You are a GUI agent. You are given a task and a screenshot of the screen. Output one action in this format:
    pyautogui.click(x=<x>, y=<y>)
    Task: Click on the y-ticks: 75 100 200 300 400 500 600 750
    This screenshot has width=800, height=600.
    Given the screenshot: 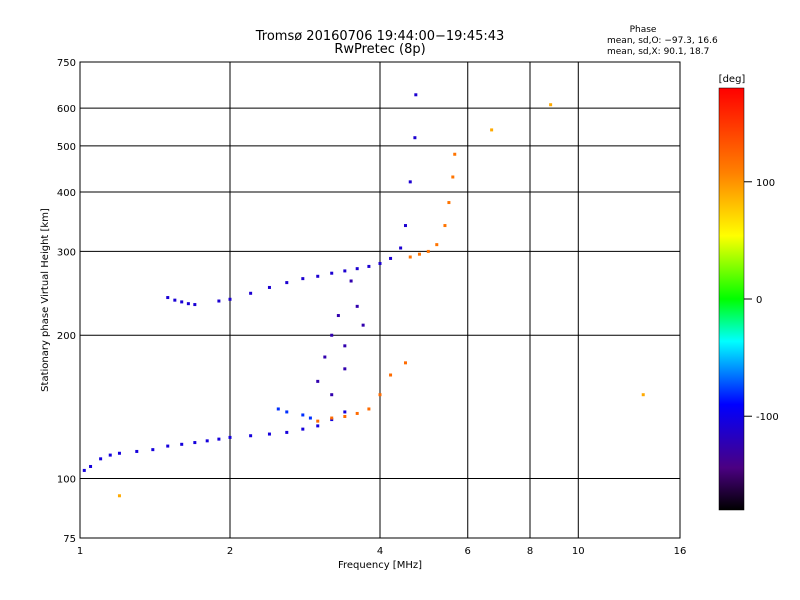 What is the action you would take?
    pyautogui.click(x=66, y=301)
    